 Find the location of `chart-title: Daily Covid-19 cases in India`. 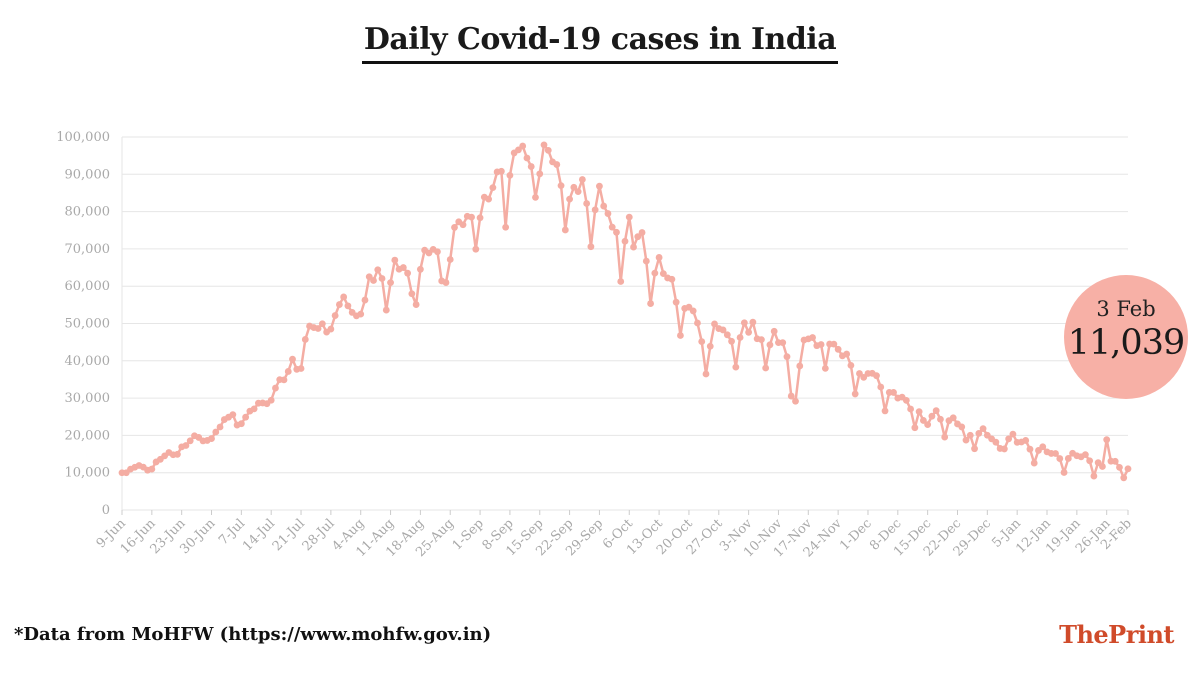

chart-title: Daily Covid-19 cases in India is located at coordinates (600, 43).